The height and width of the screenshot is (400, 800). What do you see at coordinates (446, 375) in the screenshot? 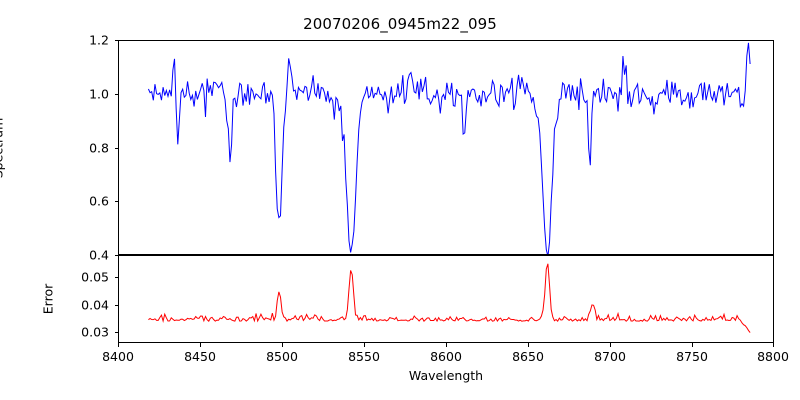
I see `xaxis-label: Wavelength` at bounding box center [446, 375].